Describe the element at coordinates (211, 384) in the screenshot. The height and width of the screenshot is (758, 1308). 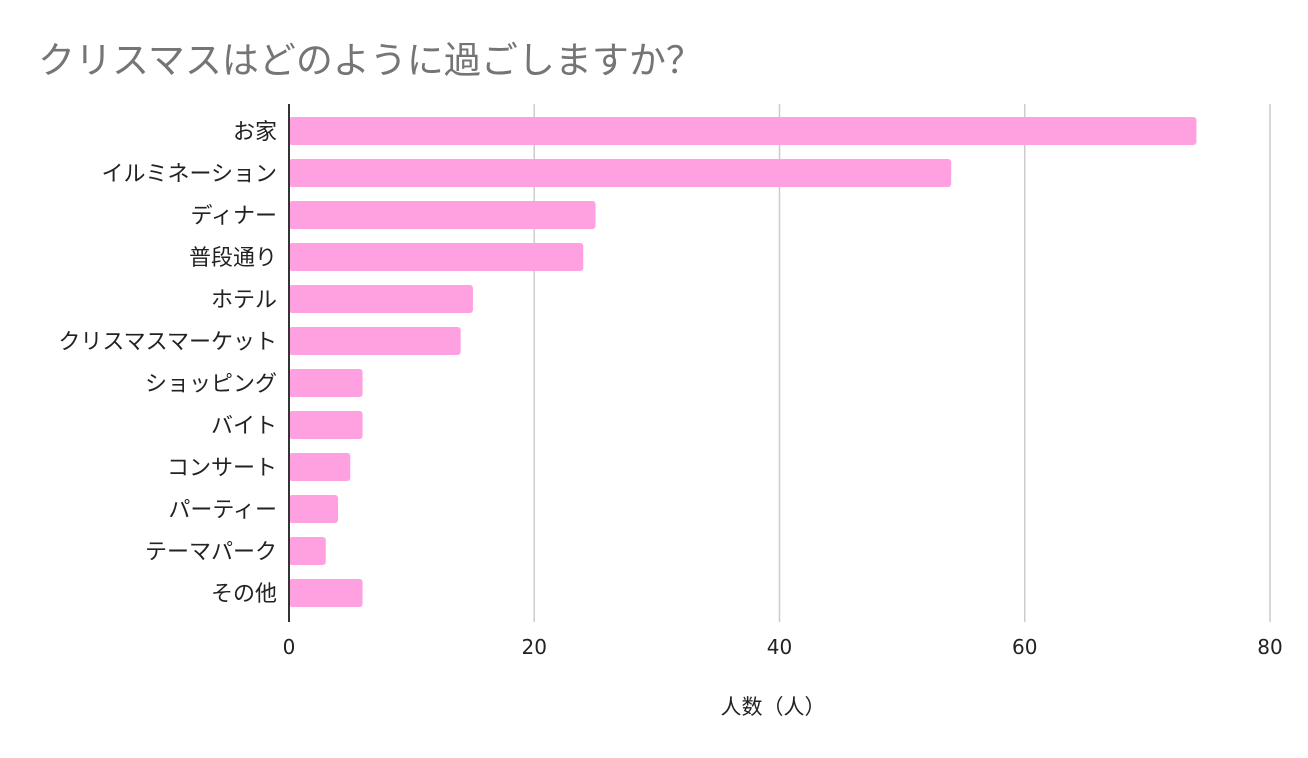
I see `category-label: ショッピング` at that location.